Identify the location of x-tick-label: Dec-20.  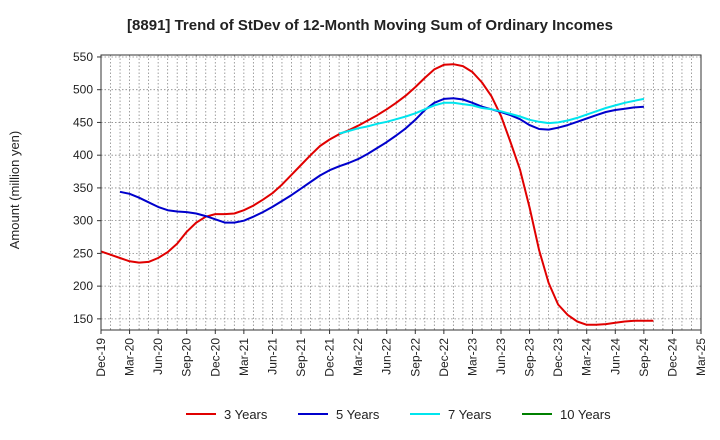
(215, 357).